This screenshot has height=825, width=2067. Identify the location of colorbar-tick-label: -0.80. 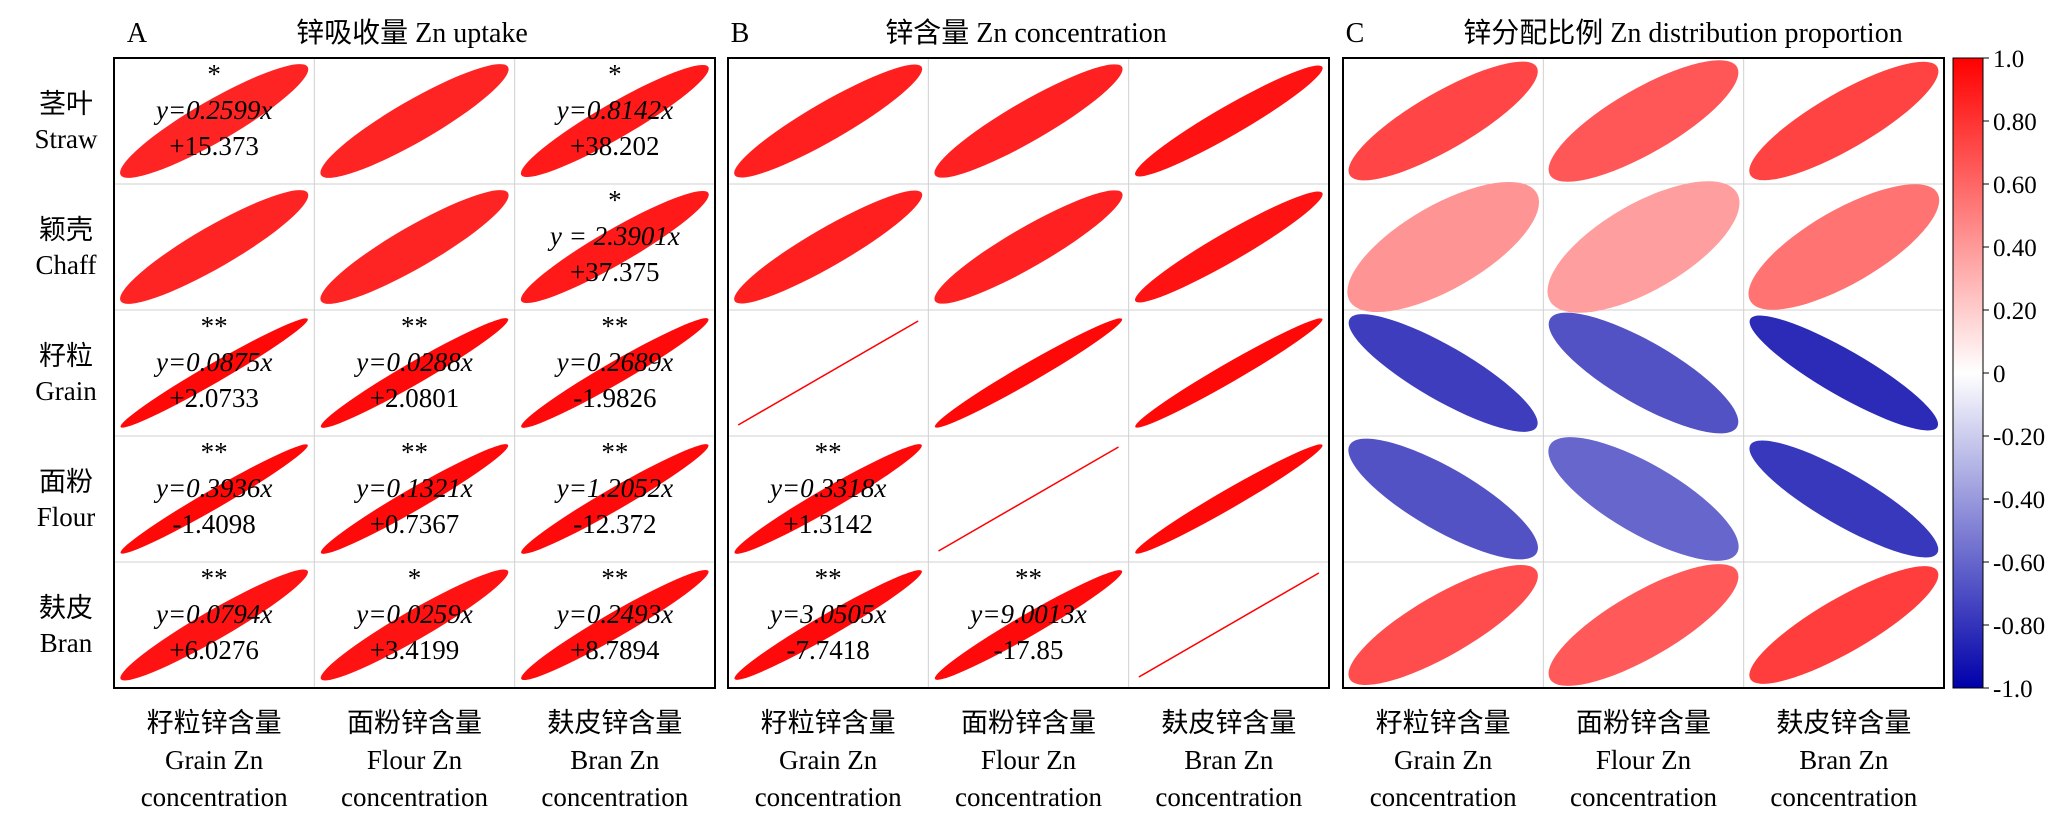
(2019, 626).